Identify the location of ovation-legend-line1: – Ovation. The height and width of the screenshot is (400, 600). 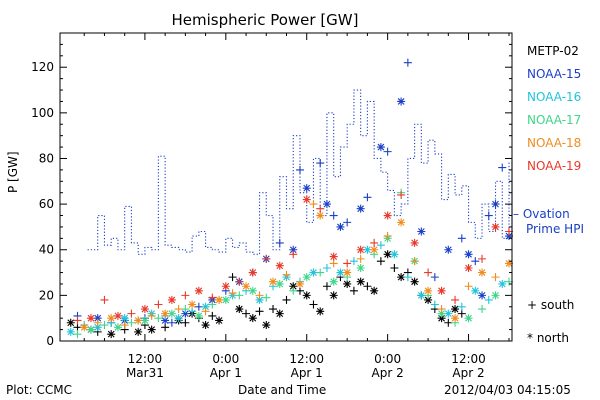
(541, 214).